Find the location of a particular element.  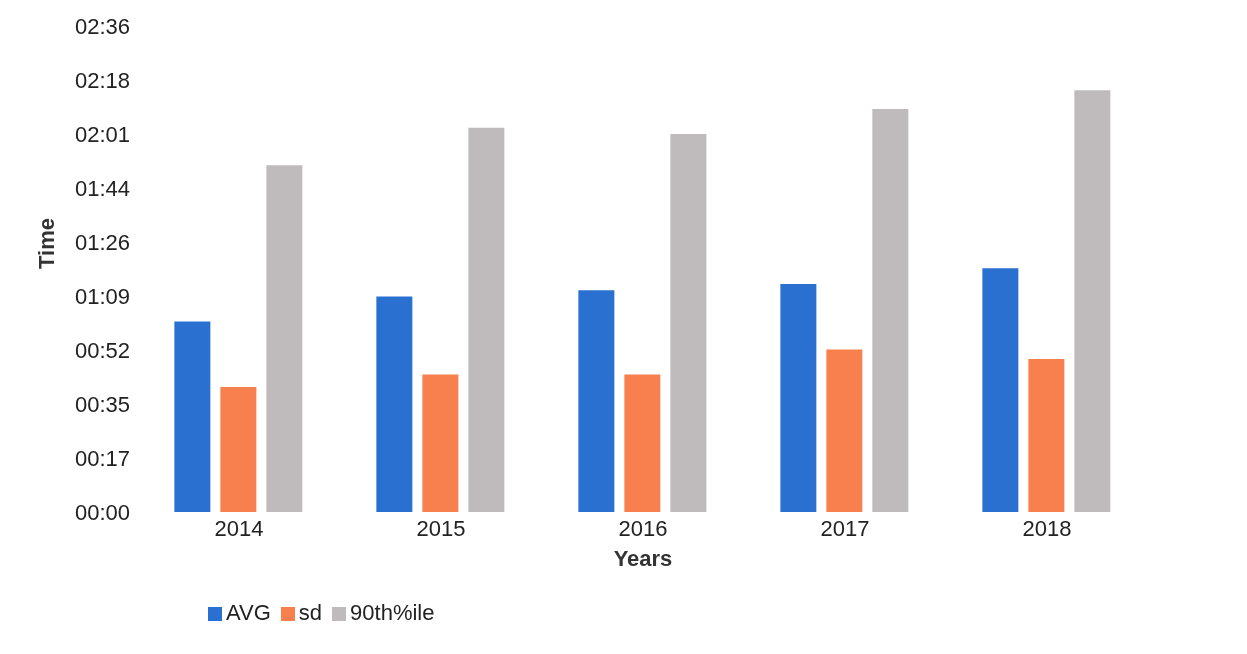

legend-label: 90th%ile is located at coordinates (392, 612).